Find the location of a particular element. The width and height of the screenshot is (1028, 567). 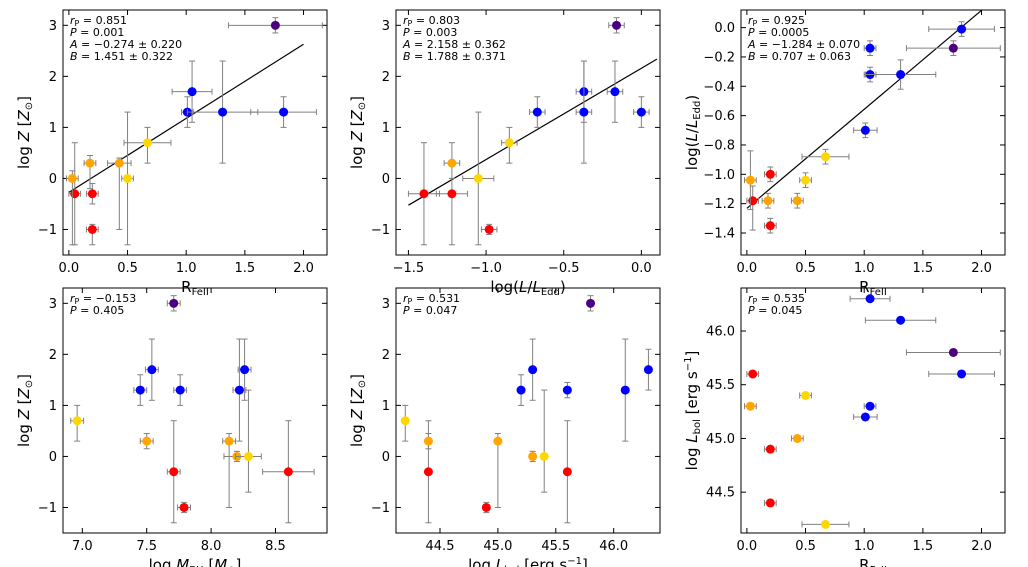

x-axis-label: log MBH [M⊙] is located at coordinates (195, 561).